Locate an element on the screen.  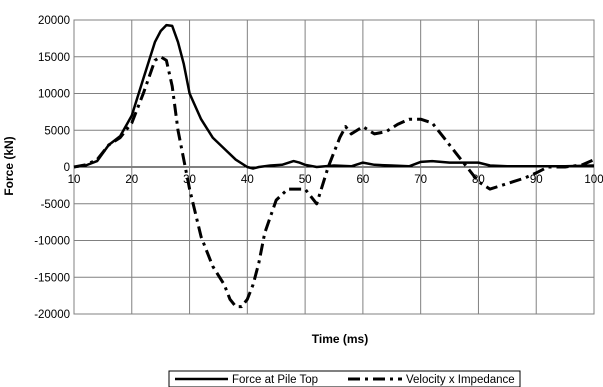
y-tick-label: 5000 is located at coordinates (57, 131).